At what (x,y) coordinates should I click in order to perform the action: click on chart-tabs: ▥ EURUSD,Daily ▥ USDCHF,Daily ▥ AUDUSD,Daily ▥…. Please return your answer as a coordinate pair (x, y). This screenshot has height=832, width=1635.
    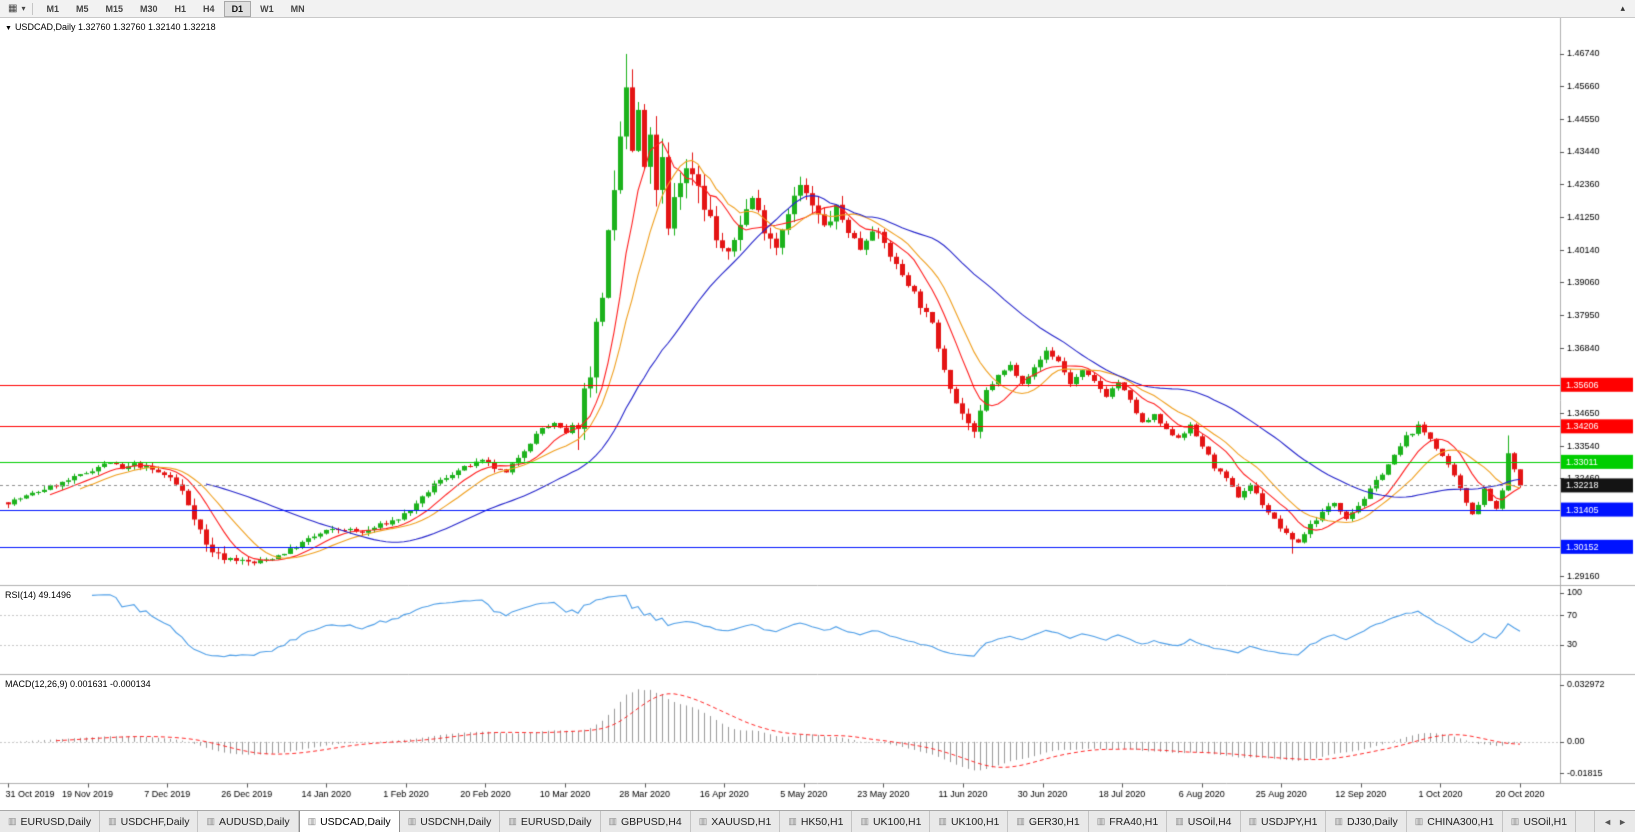
    Looking at the image, I should click on (797, 821).